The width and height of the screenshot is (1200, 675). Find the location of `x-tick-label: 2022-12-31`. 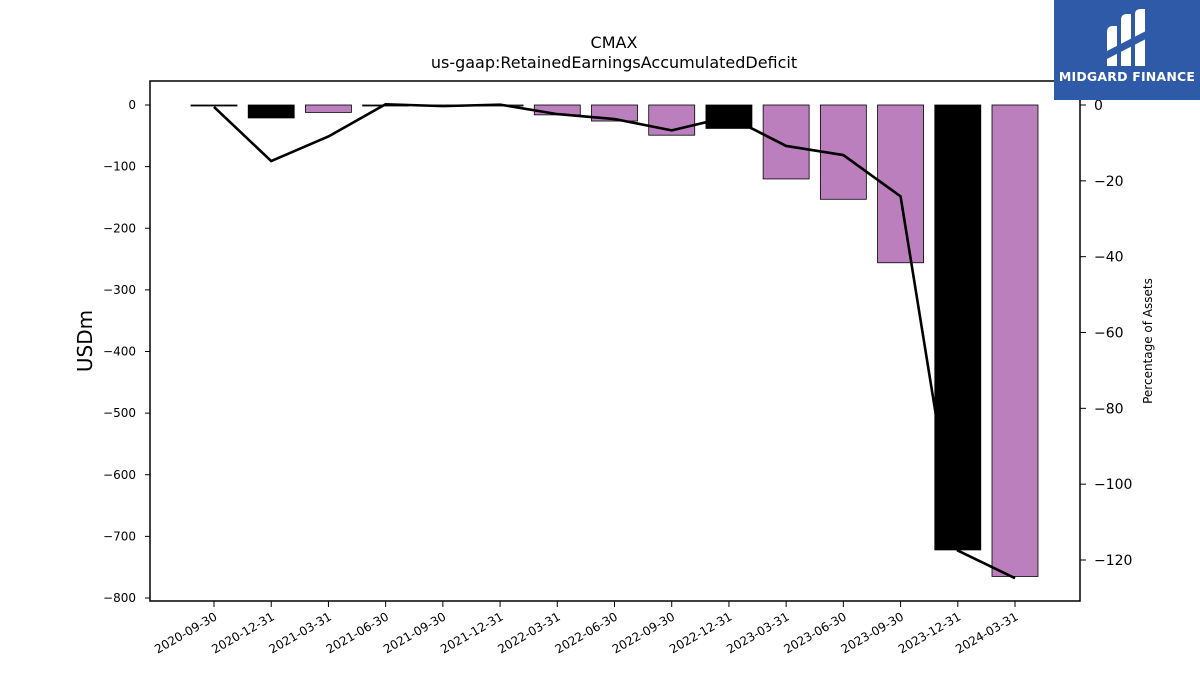

x-tick-label: 2022-12-31 is located at coordinates (700, 632).